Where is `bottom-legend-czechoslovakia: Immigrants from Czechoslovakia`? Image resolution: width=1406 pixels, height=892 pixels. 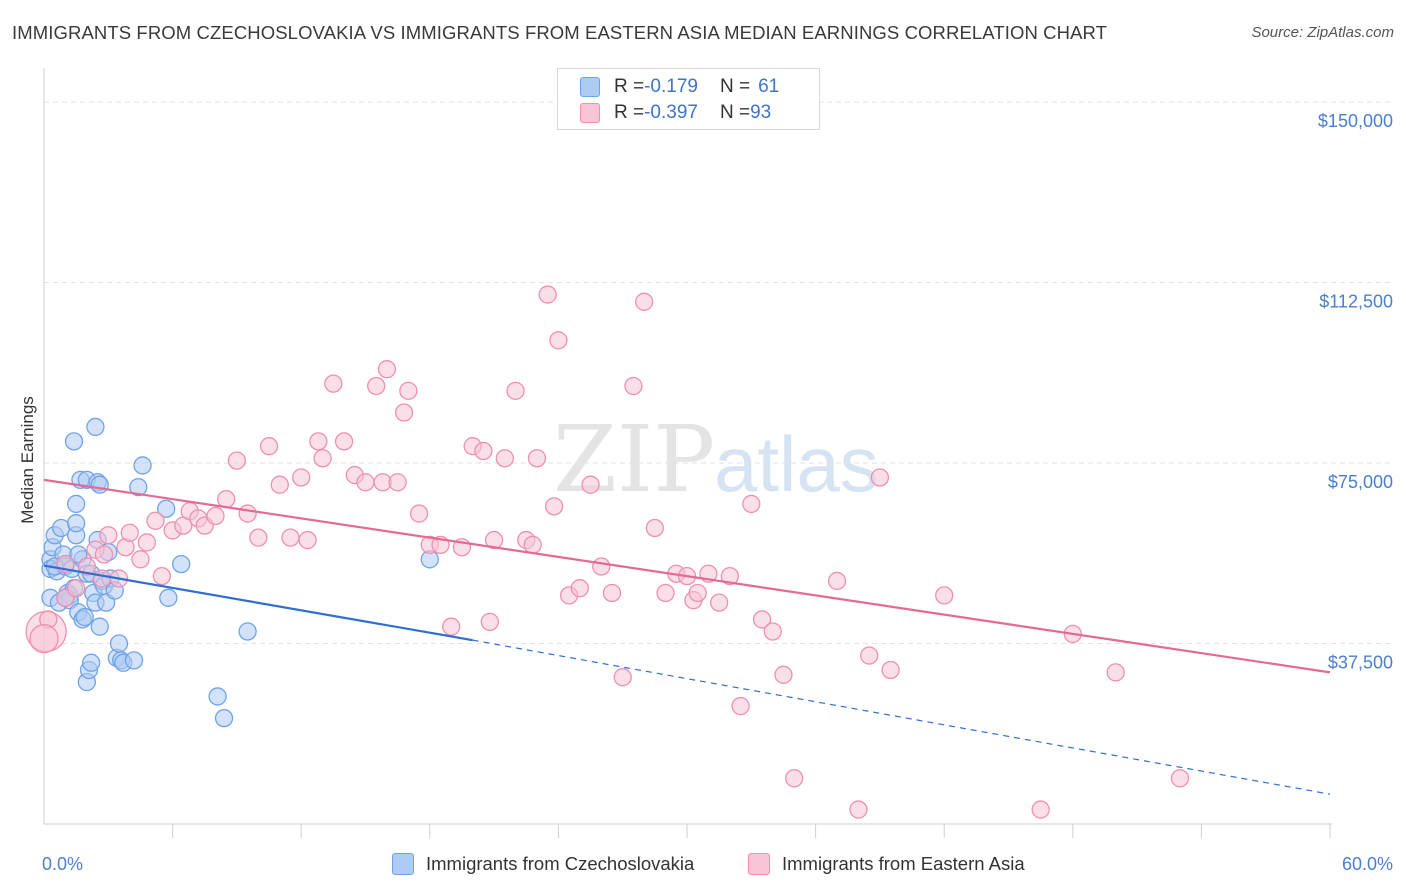
bottom-legend-czechoslovakia: Immigrants from Czechoslovakia is located at coordinates (543, 864).